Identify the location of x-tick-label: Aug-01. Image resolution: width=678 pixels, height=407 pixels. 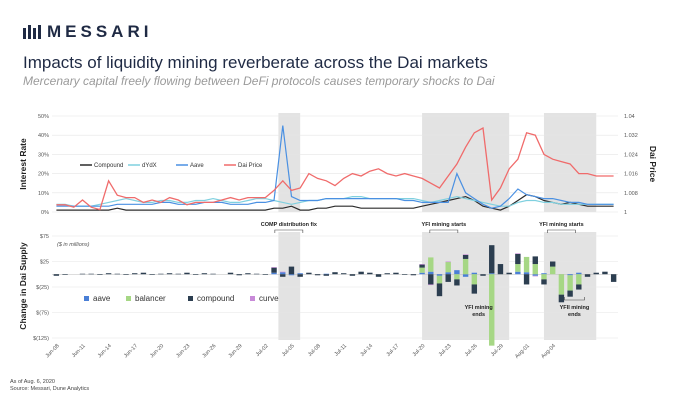
(522, 351).